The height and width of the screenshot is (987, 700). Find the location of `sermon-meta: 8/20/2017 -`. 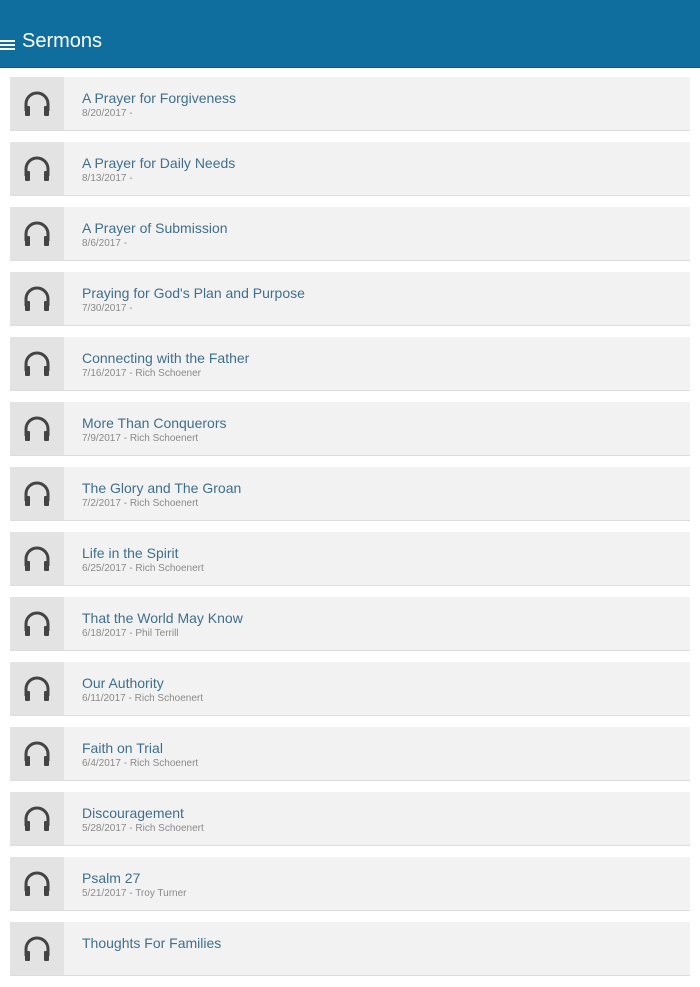

sermon-meta: 8/20/2017 - is located at coordinates (107, 113).